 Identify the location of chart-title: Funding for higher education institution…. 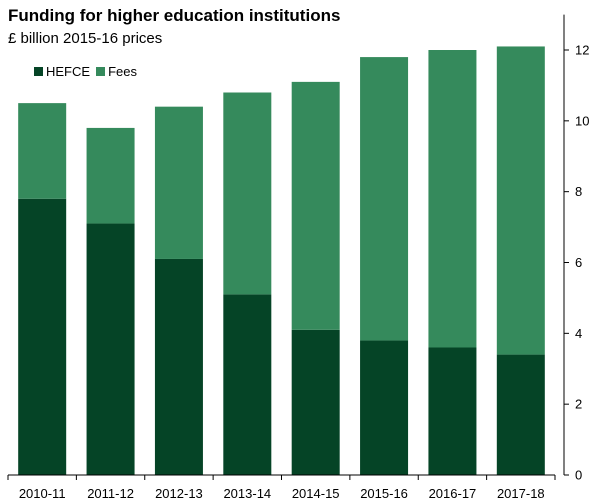
(174, 15).